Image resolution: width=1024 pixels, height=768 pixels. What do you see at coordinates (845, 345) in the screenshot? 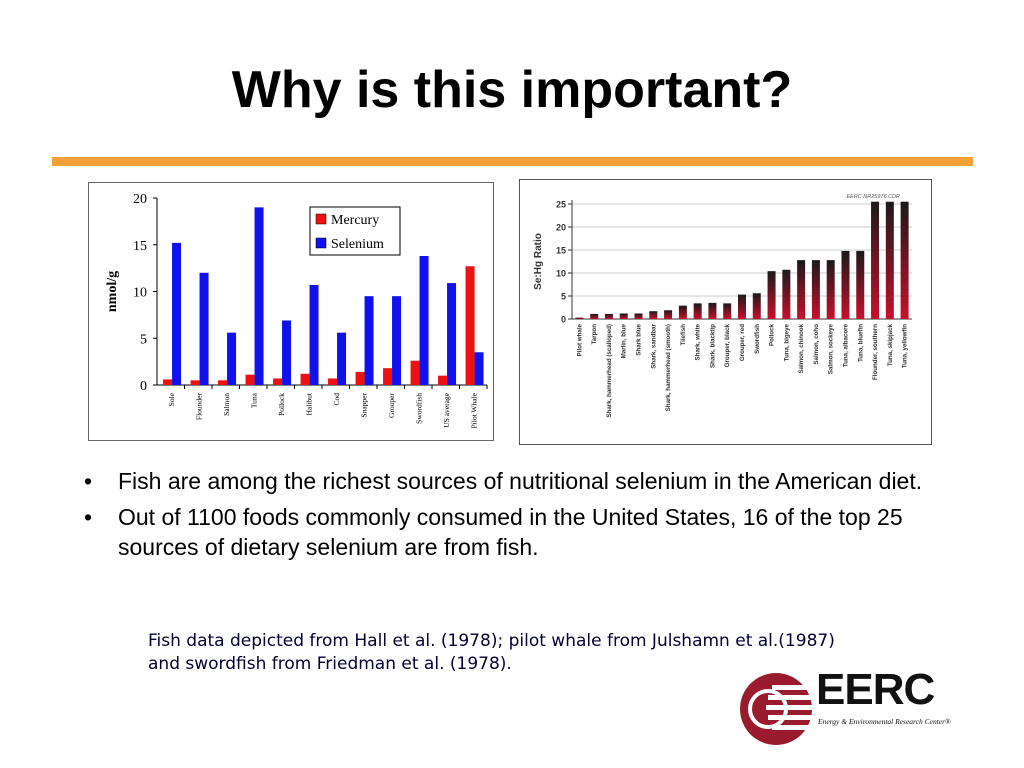
I see `x-tick-label: Tuna, albacore` at bounding box center [845, 345].